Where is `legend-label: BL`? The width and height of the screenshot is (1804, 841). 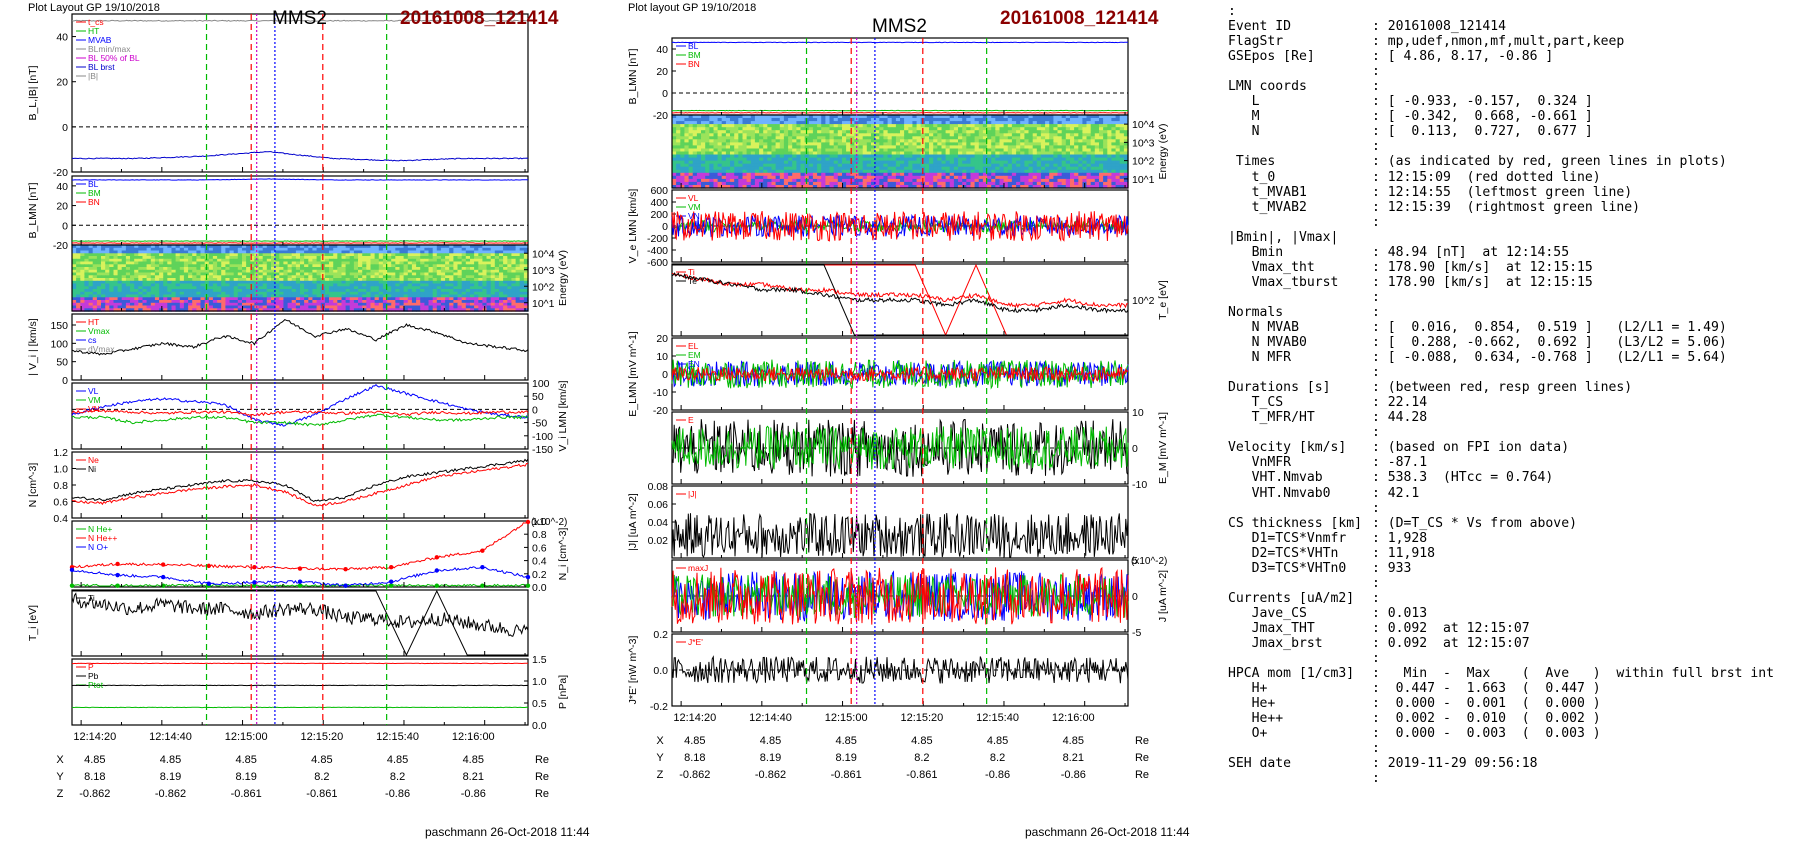
legend-label: BL is located at coordinates (693, 46).